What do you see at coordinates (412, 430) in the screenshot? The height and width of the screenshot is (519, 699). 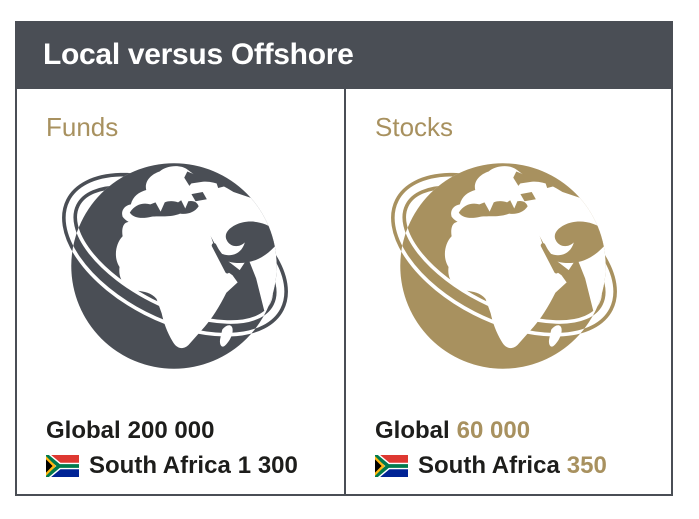 I see `stocks-global-label: Global` at bounding box center [412, 430].